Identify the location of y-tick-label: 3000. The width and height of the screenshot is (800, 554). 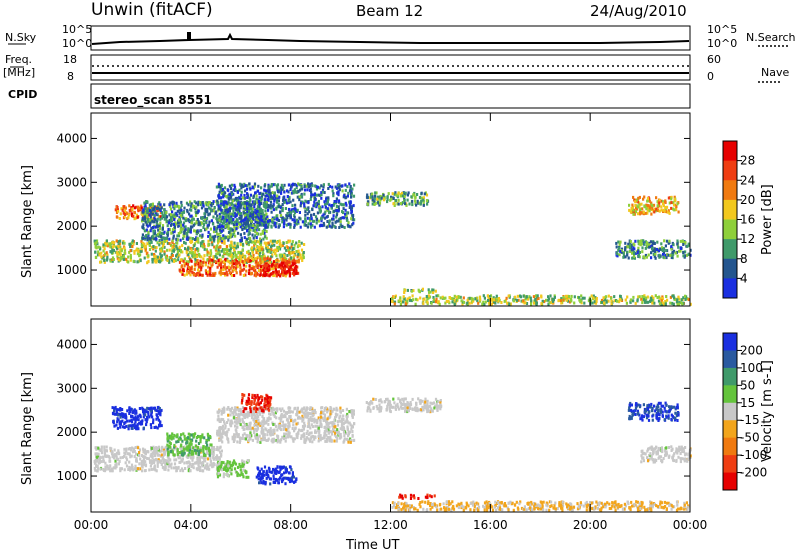
(71, 182).